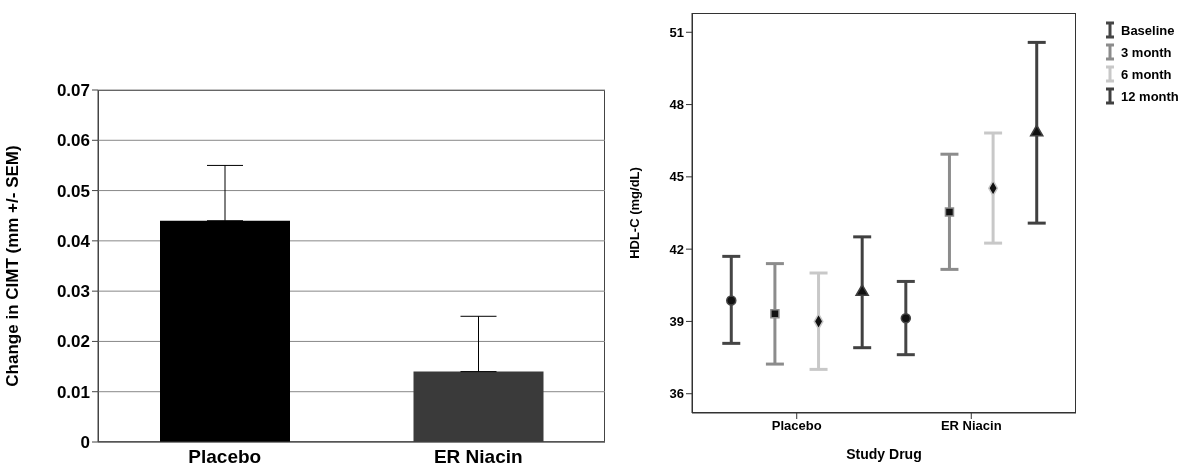  What do you see at coordinates (73, 292) in the screenshot?
I see `y-tick-label: 0.03` at bounding box center [73, 292].